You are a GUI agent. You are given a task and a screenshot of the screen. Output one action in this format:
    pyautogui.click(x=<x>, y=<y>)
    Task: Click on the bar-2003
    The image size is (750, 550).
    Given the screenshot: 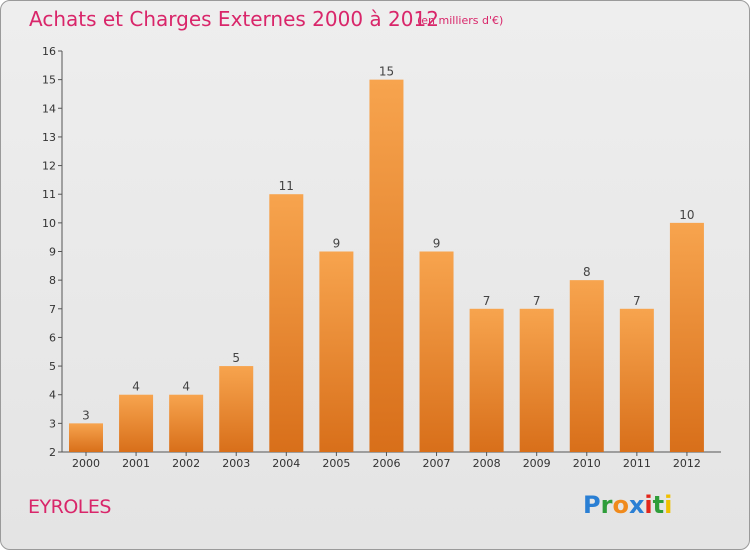 What is the action you would take?
    pyautogui.click(x=236, y=409)
    